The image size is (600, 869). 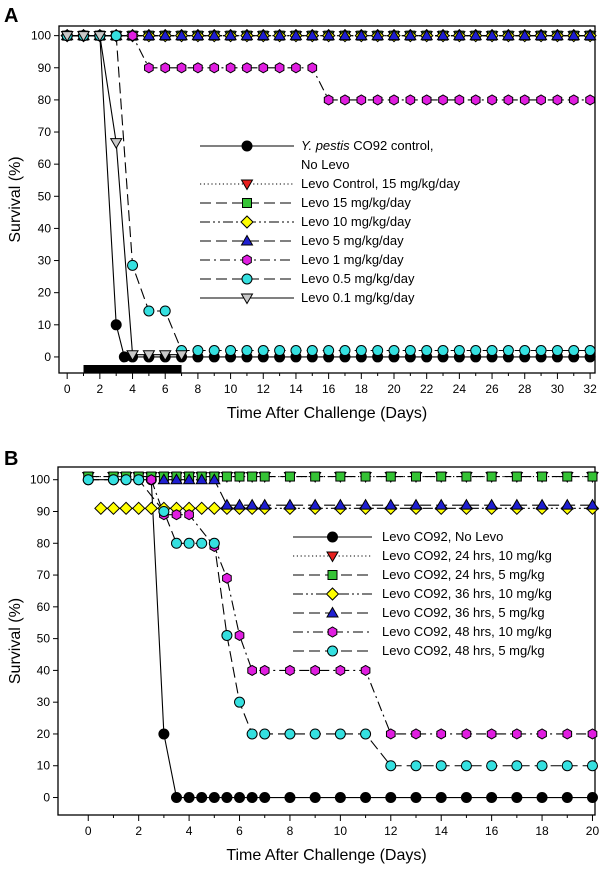 I want to click on legend-label-levo-10-mg-kg-day: Levo 10 mg/kg/day, so click(x=356, y=221).